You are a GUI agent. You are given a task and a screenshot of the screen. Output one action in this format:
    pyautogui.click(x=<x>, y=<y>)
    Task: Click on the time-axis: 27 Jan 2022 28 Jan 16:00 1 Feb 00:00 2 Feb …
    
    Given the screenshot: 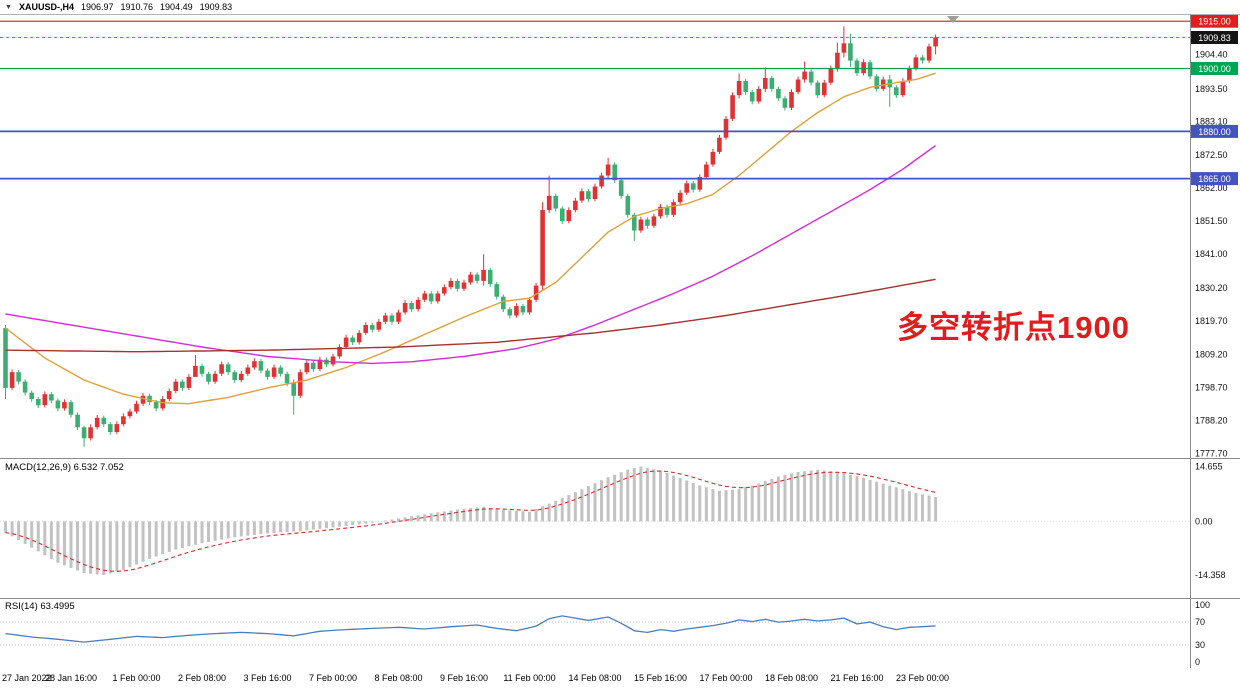 What is the action you would take?
    pyautogui.click(x=620, y=680)
    